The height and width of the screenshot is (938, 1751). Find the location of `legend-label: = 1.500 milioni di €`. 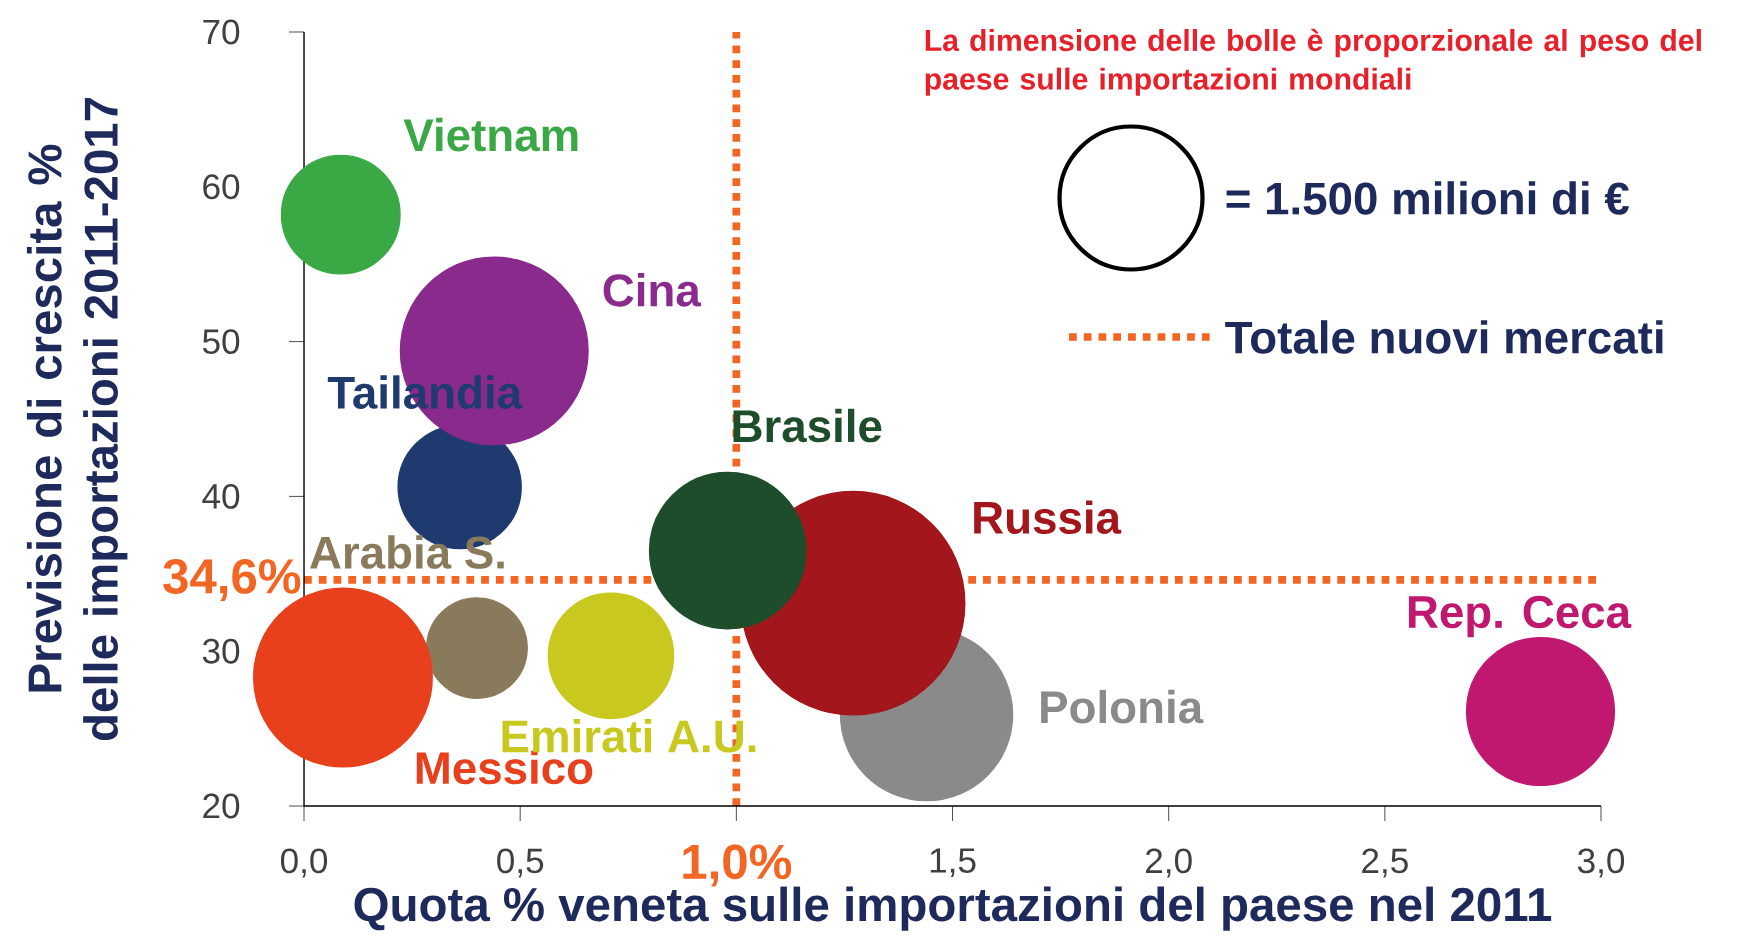

legend-label: = 1.500 milioni di € is located at coordinates (1427, 198).